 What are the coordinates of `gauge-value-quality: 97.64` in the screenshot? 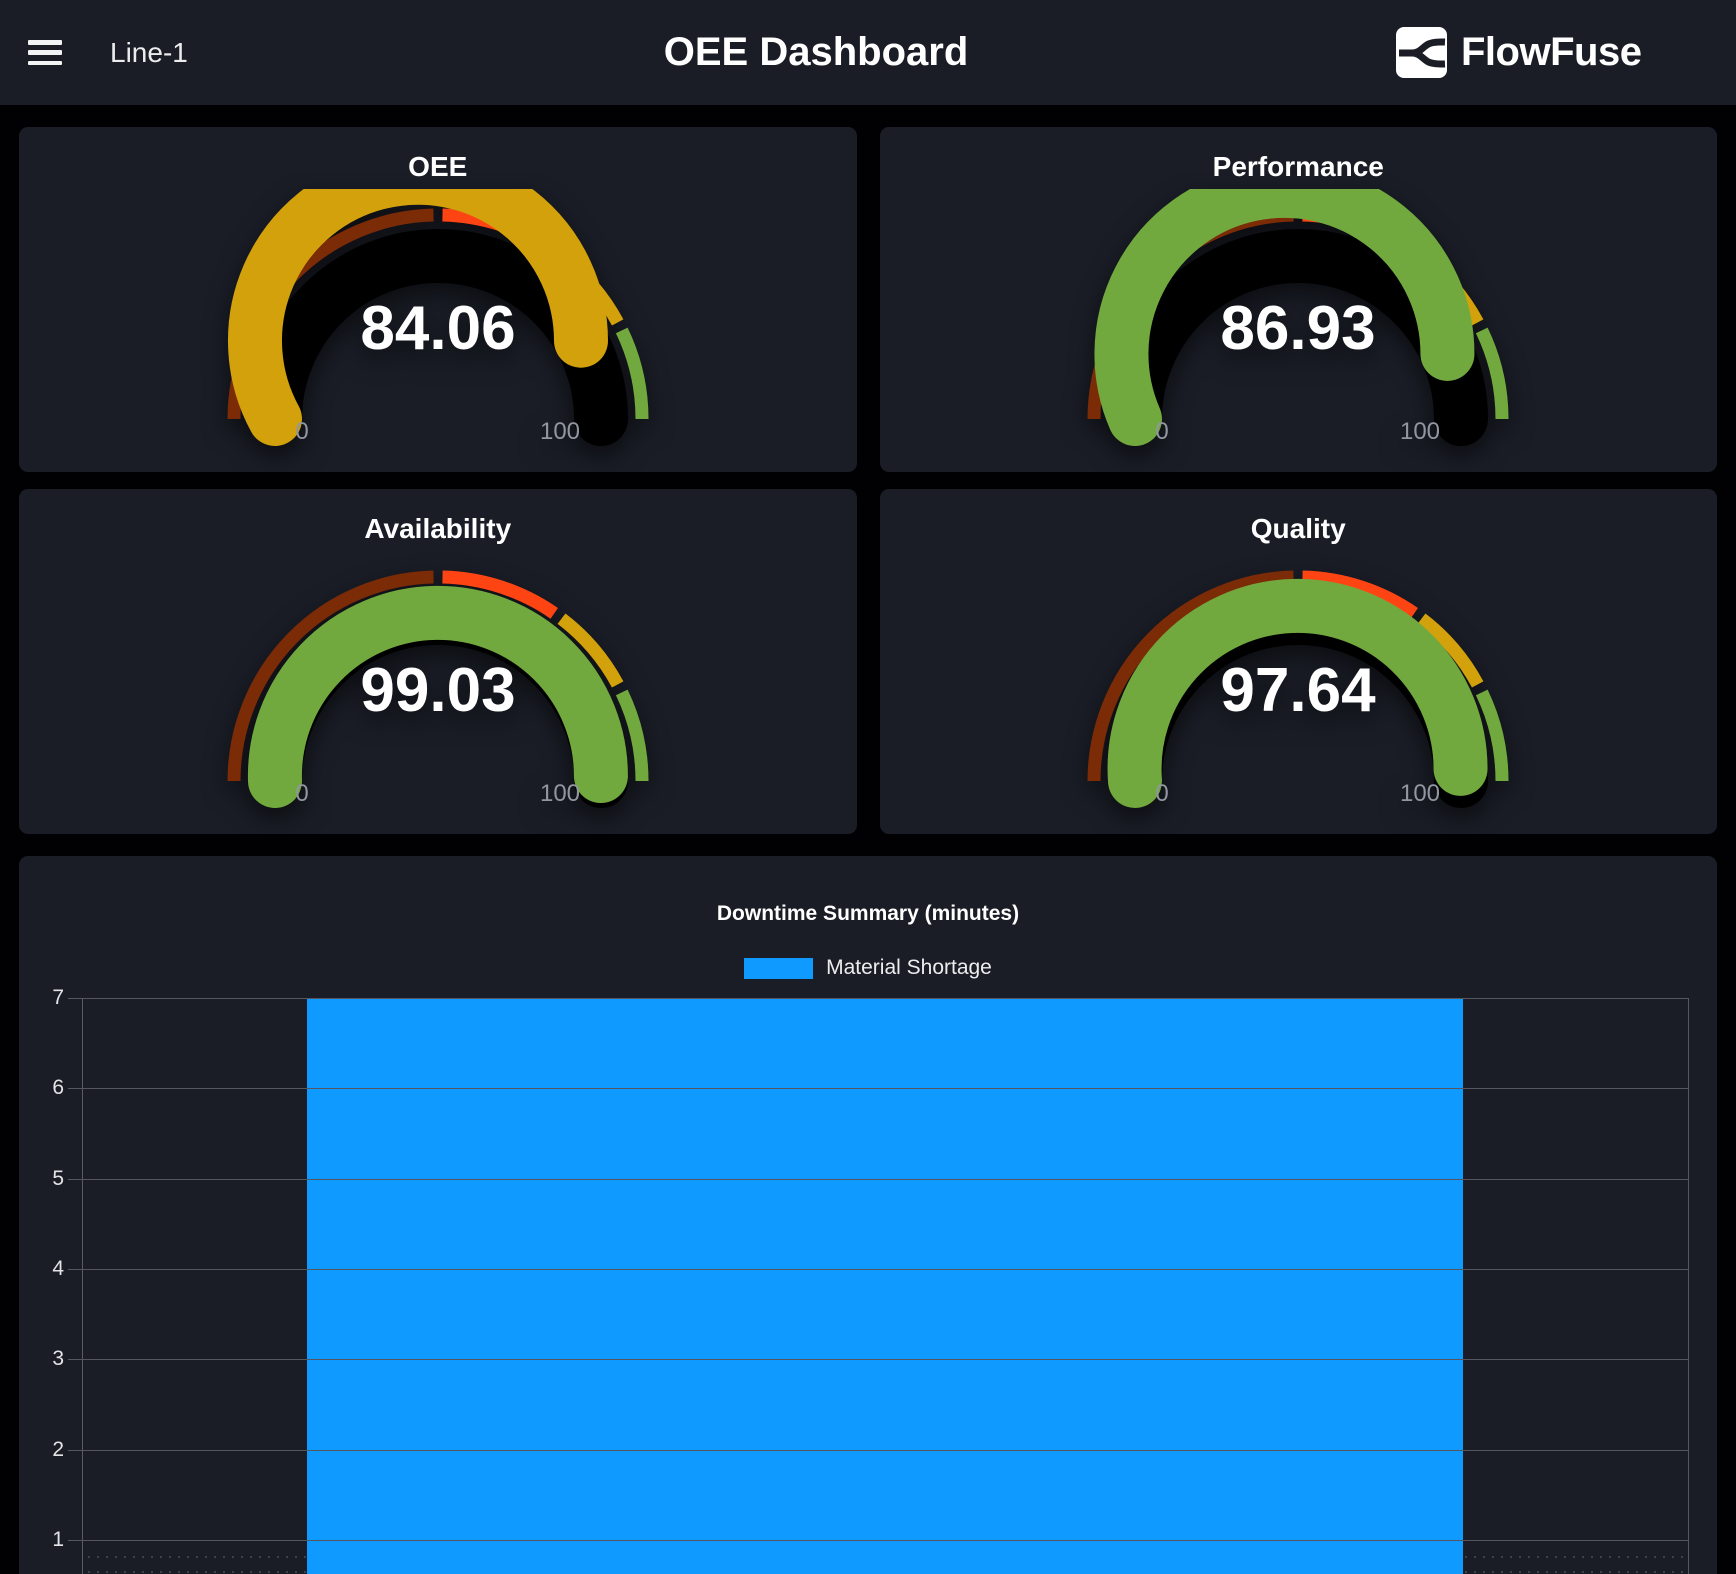 It's located at (1299, 690).